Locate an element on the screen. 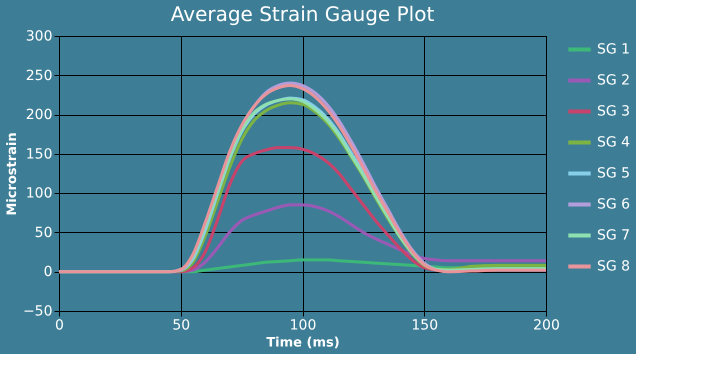  x-axis-title: Time (ms) is located at coordinates (303, 343).